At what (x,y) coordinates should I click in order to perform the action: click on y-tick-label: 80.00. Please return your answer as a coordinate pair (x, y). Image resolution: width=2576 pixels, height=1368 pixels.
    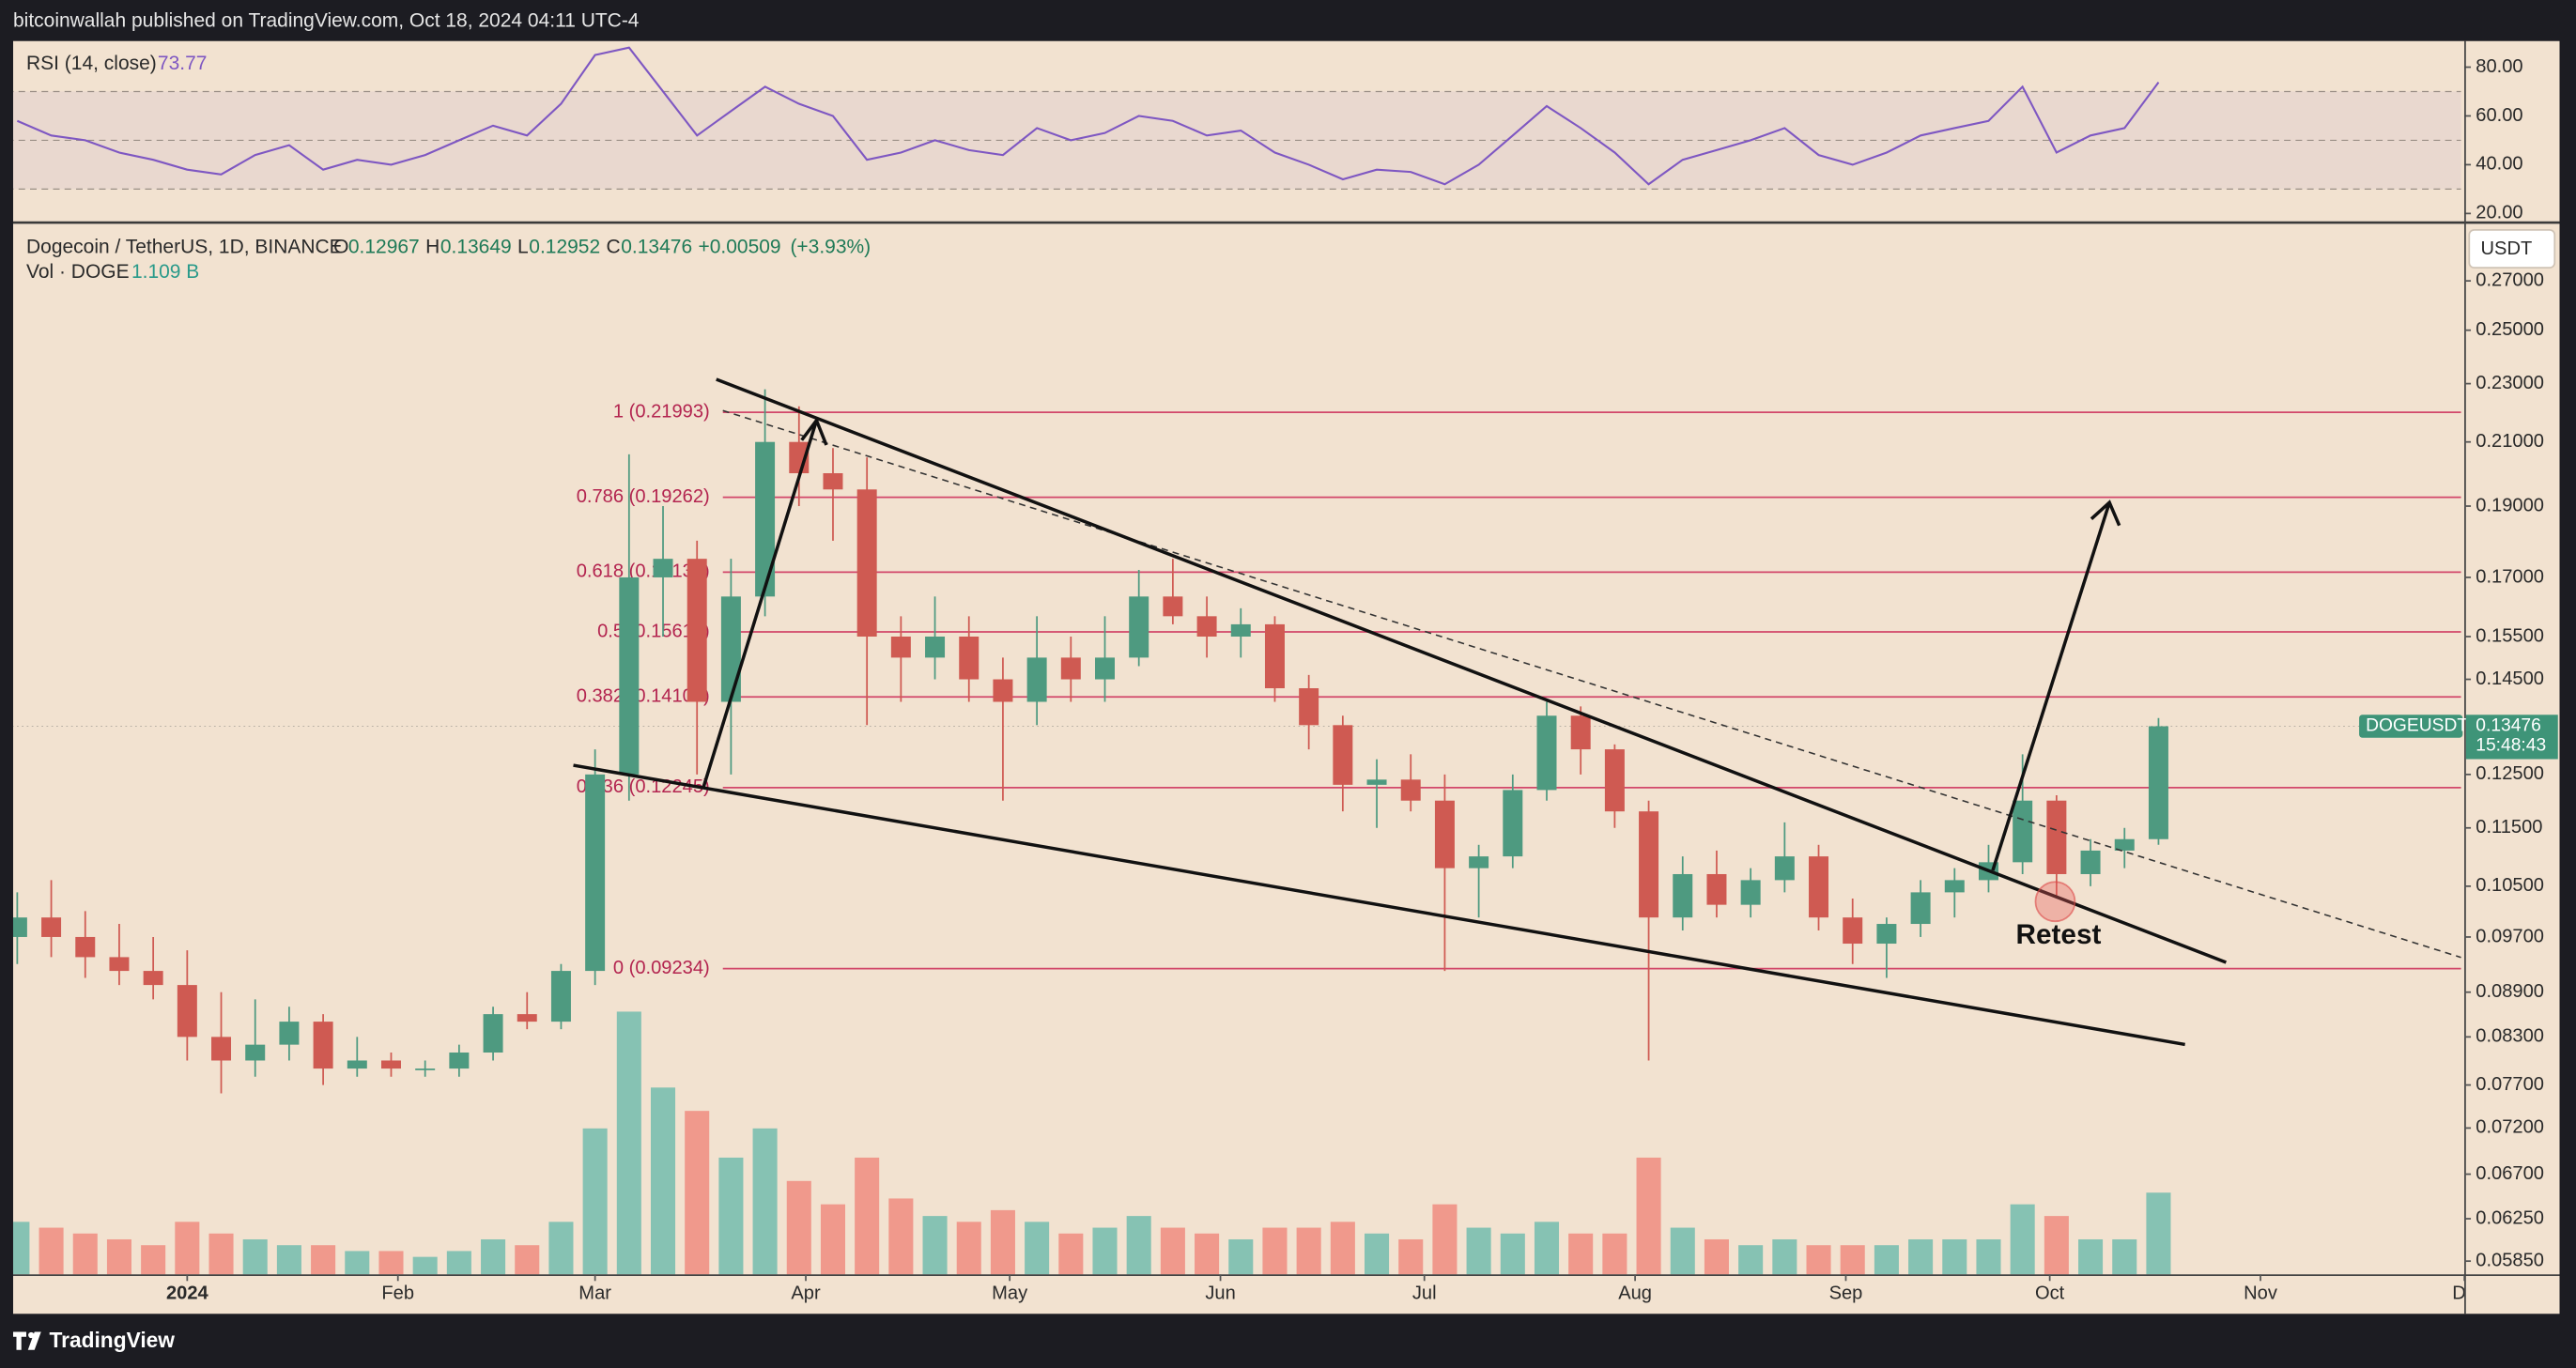
    Looking at the image, I should click on (2499, 67).